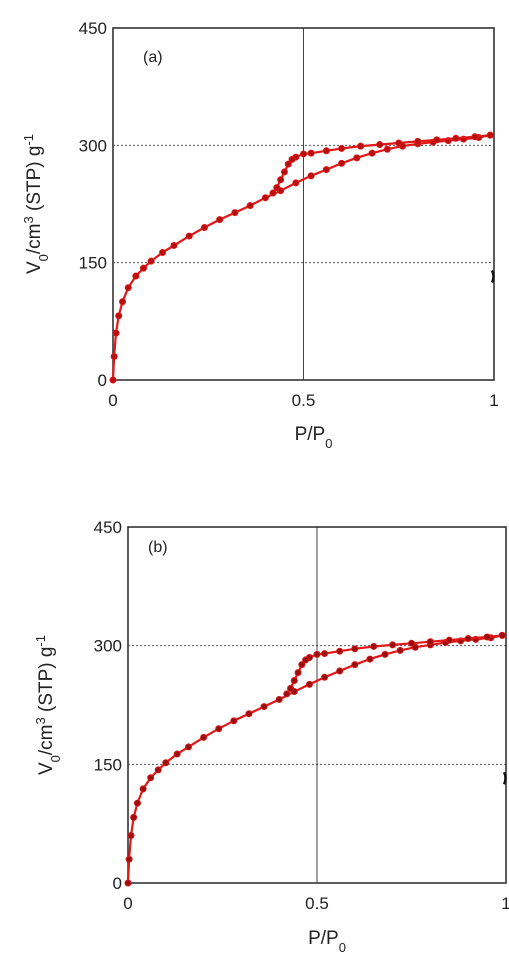 Image resolution: width=509 pixels, height=956 pixels. What do you see at coordinates (153, 57) in the screenshot?
I see `panel-label: (a)` at bounding box center [153, 57].